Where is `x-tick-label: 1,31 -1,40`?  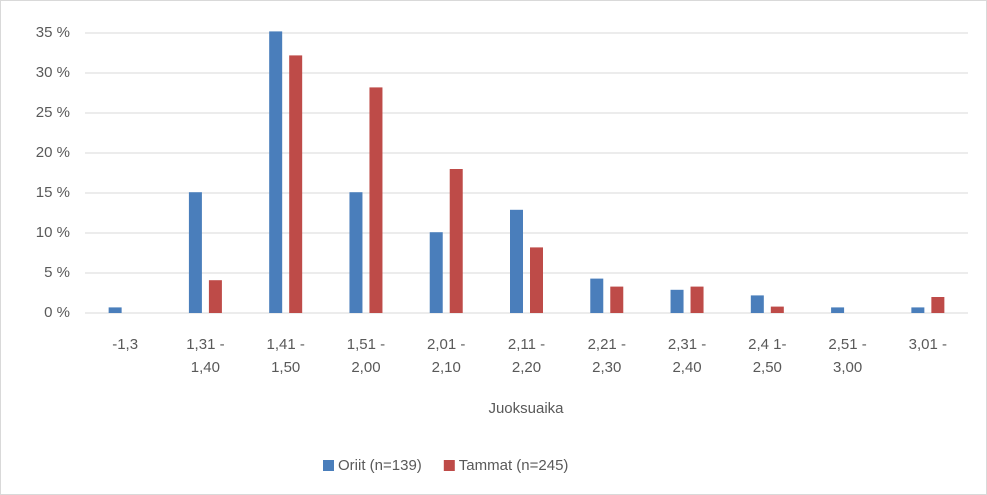 x-tick-label: 1,31 -1,40 is located at coordinates (205, 356).